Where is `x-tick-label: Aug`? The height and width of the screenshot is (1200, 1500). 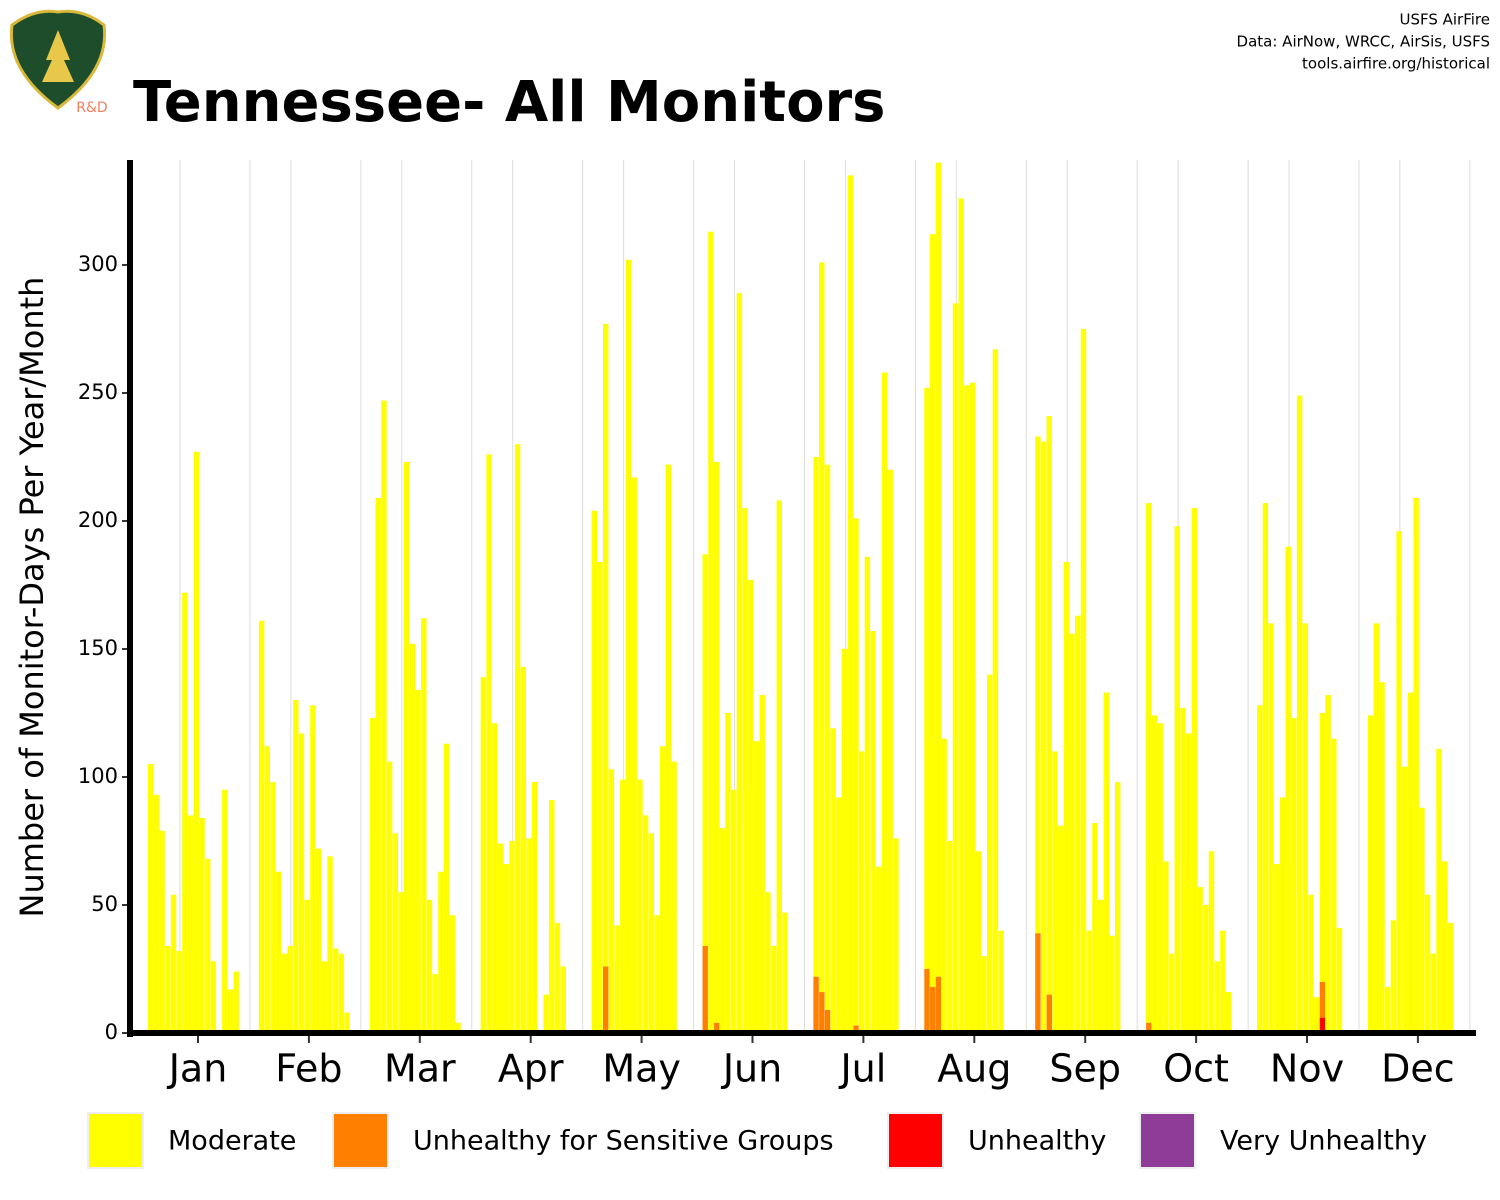 x-tick-label: Aug is located at coordinates (974, 1069).